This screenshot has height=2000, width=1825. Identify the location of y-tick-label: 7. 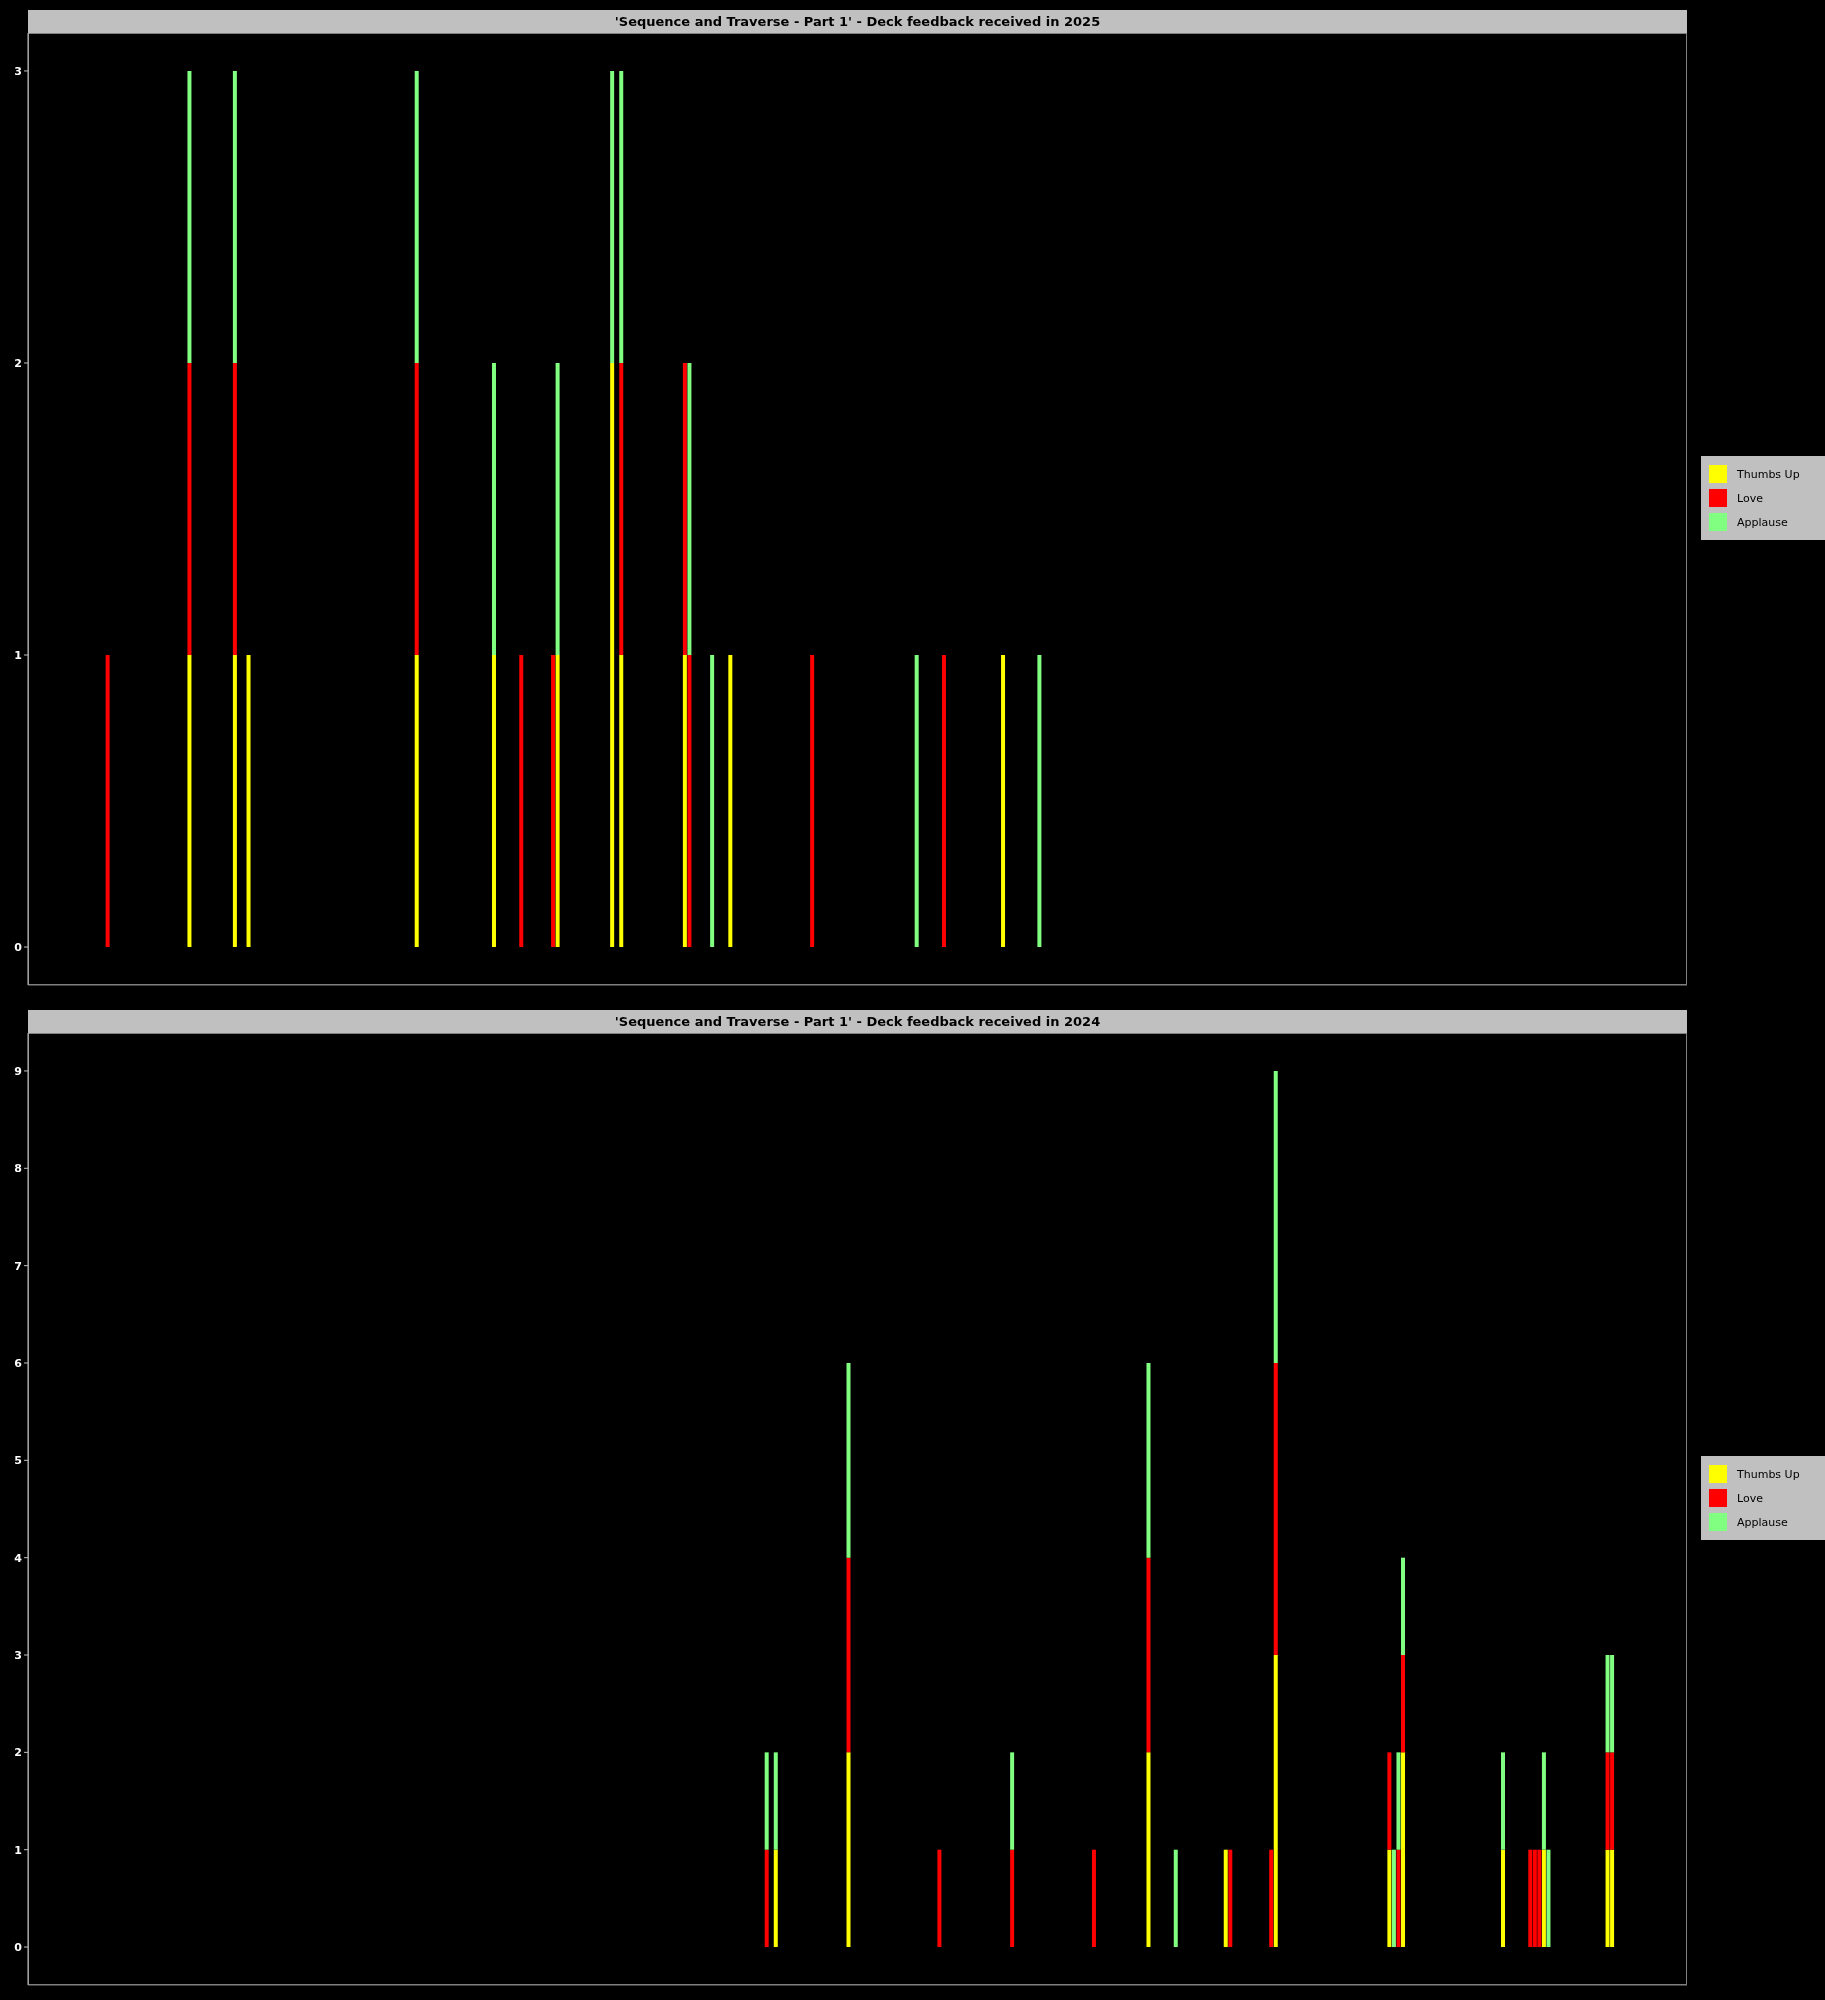
(18, 1266).